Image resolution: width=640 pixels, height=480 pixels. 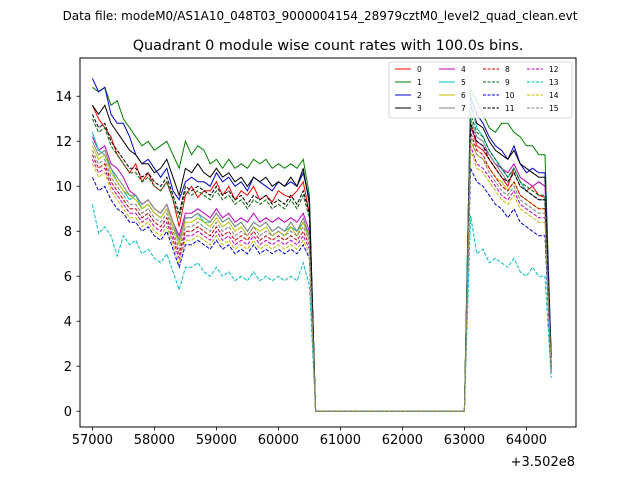 I want to click on legend-label-9: 9, so click(x=507, y=82).